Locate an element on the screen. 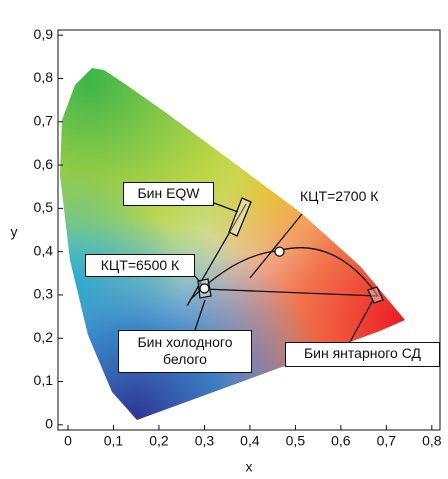 This screenshot has width=448, height=479. annotation: Бин янтарного СД is located at coordinates (362, 354).